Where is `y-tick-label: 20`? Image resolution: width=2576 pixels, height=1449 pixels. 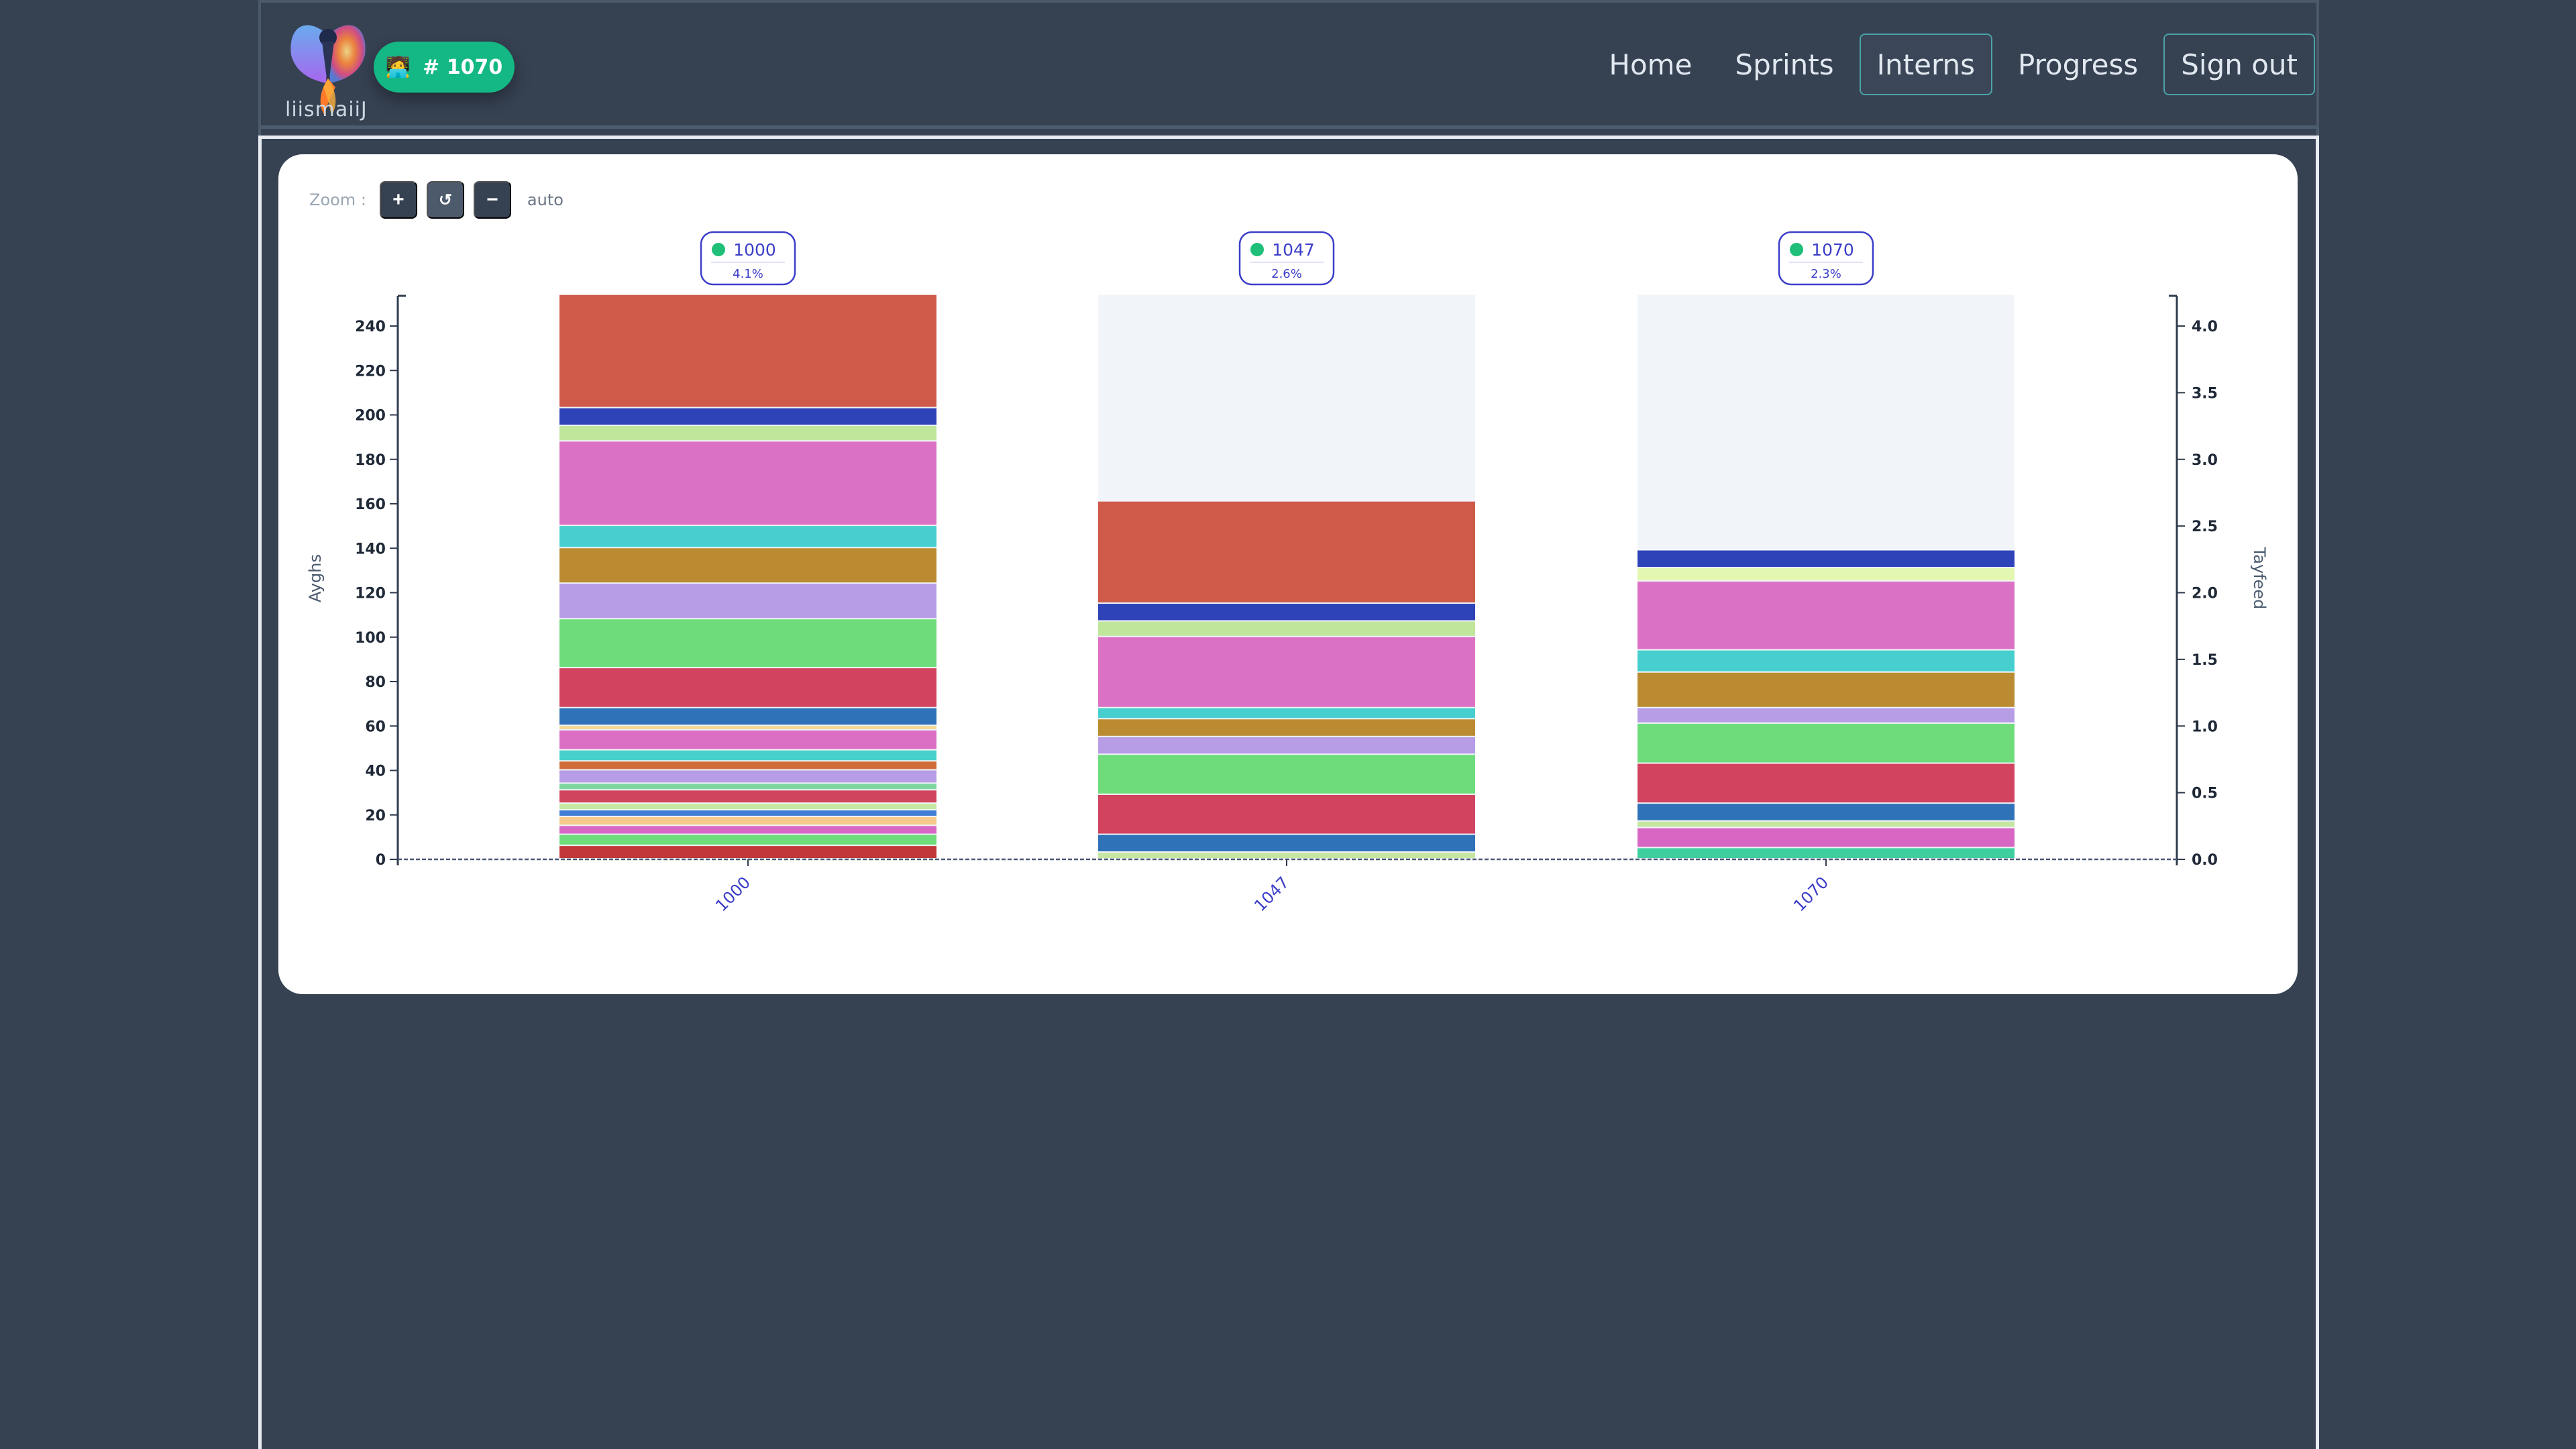 y-tick-label: 20 is located at coordinates (375, 816).